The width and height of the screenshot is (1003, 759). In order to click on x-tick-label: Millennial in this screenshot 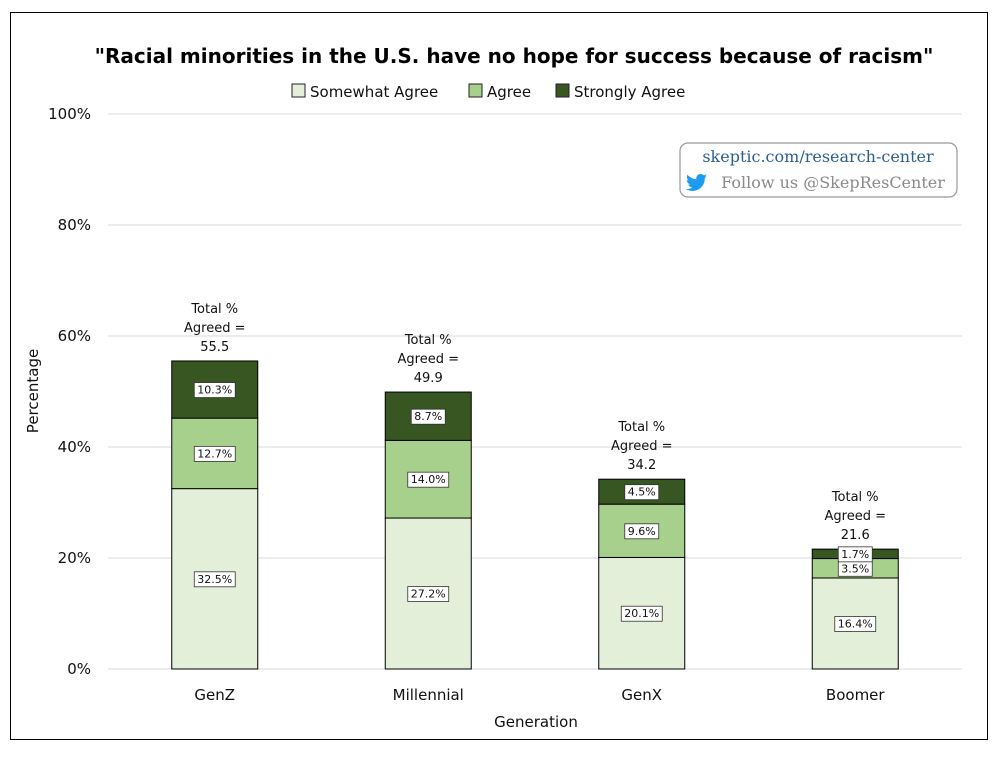, I will do `click(428, 695)`.